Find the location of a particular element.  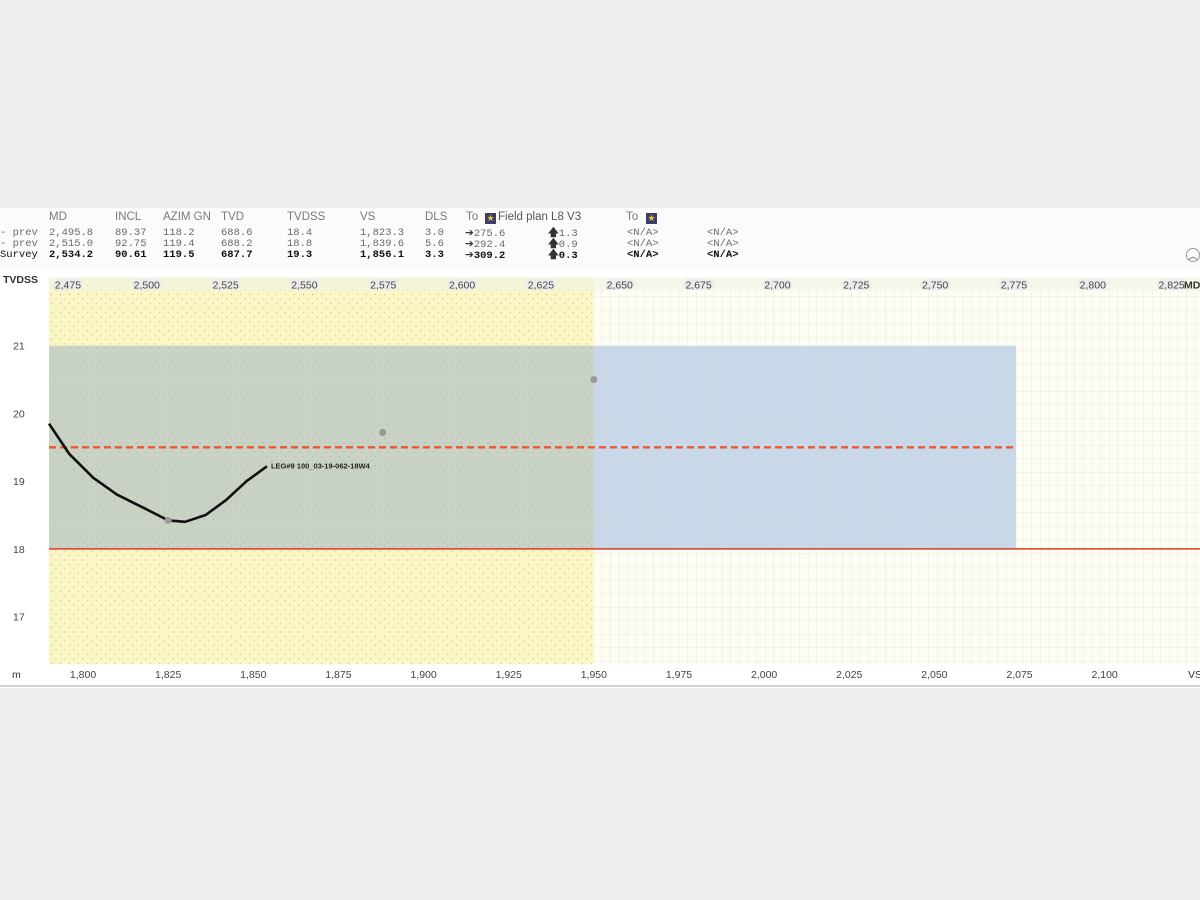

row-label: Survey is located at coordinates (19, 255).